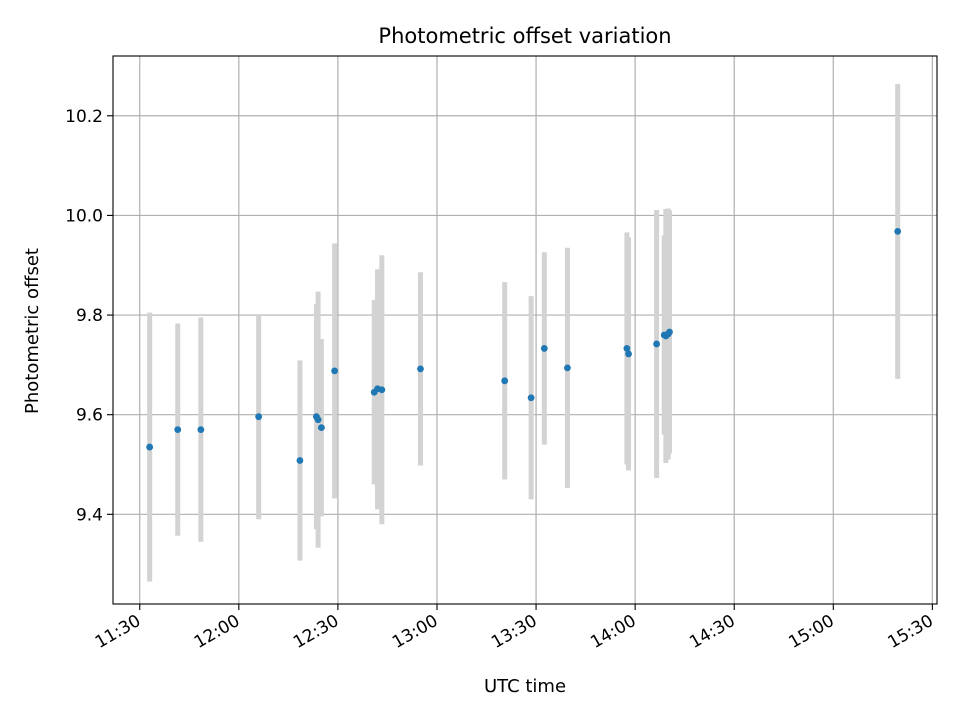 The image size is (960, 724). Describe the element at coordinates (514, 632) in the screenshot. I see `x-tick-label: 13:30` at that location.